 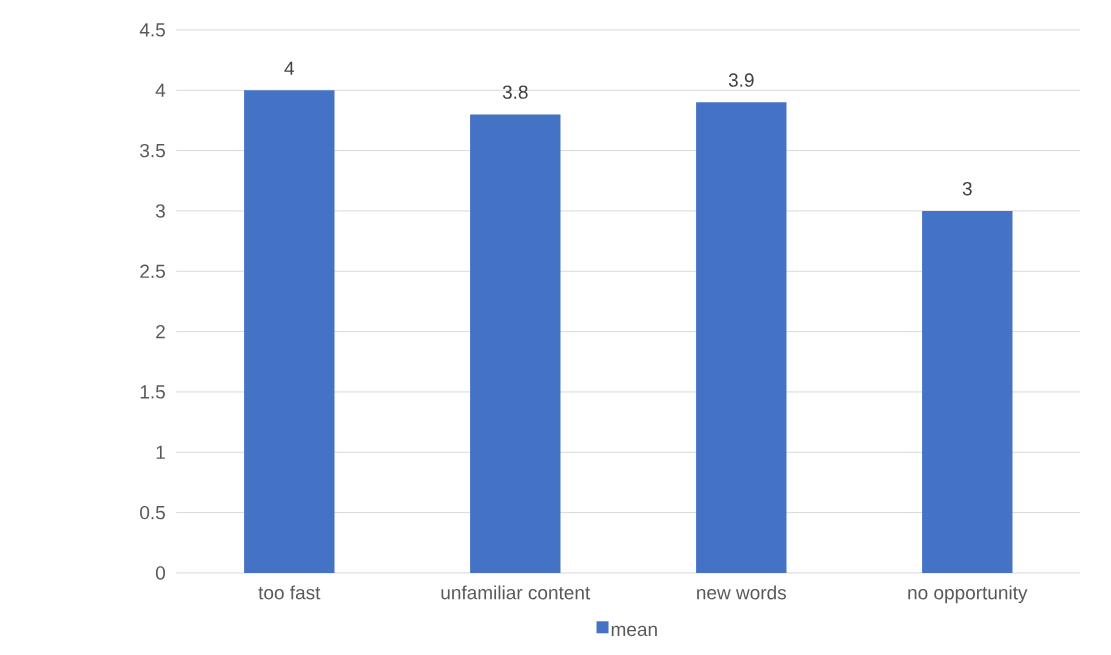 I want to click on y-tick-label: 1, so click(x=160, y=452).